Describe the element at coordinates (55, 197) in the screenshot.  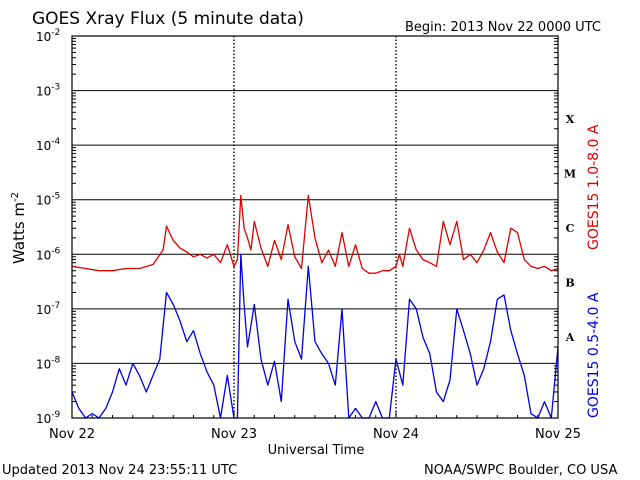
I see `y-tick-exponent: -5` at that location.